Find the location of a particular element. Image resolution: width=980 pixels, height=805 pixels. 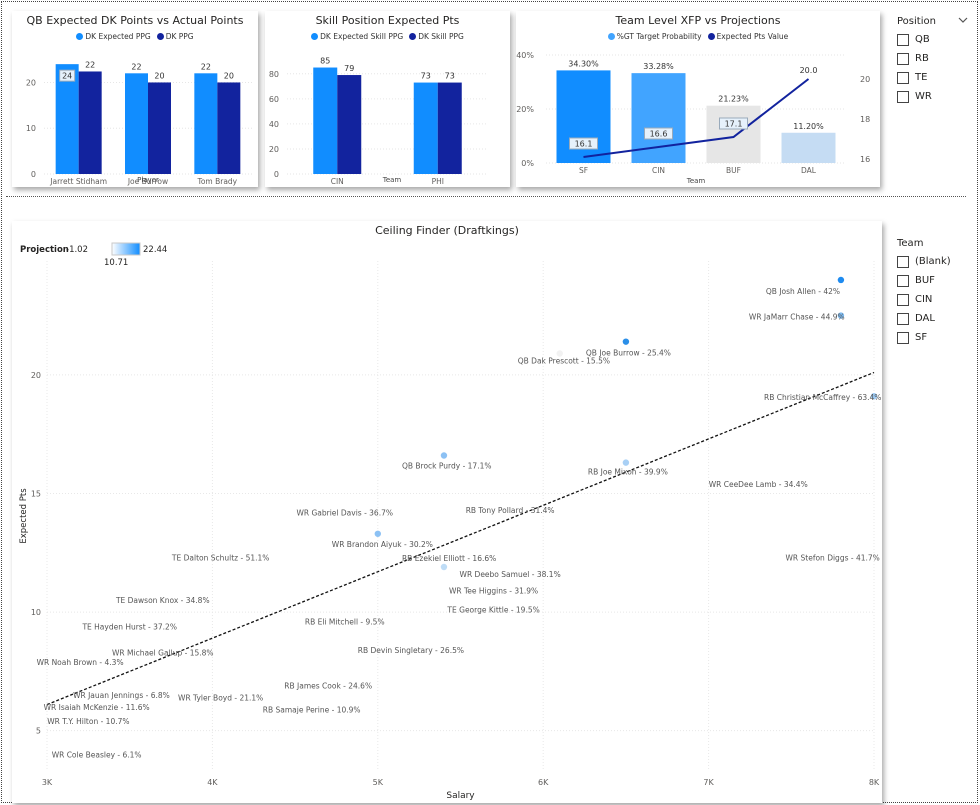

bar-buf is located at coordinates (733, 134).